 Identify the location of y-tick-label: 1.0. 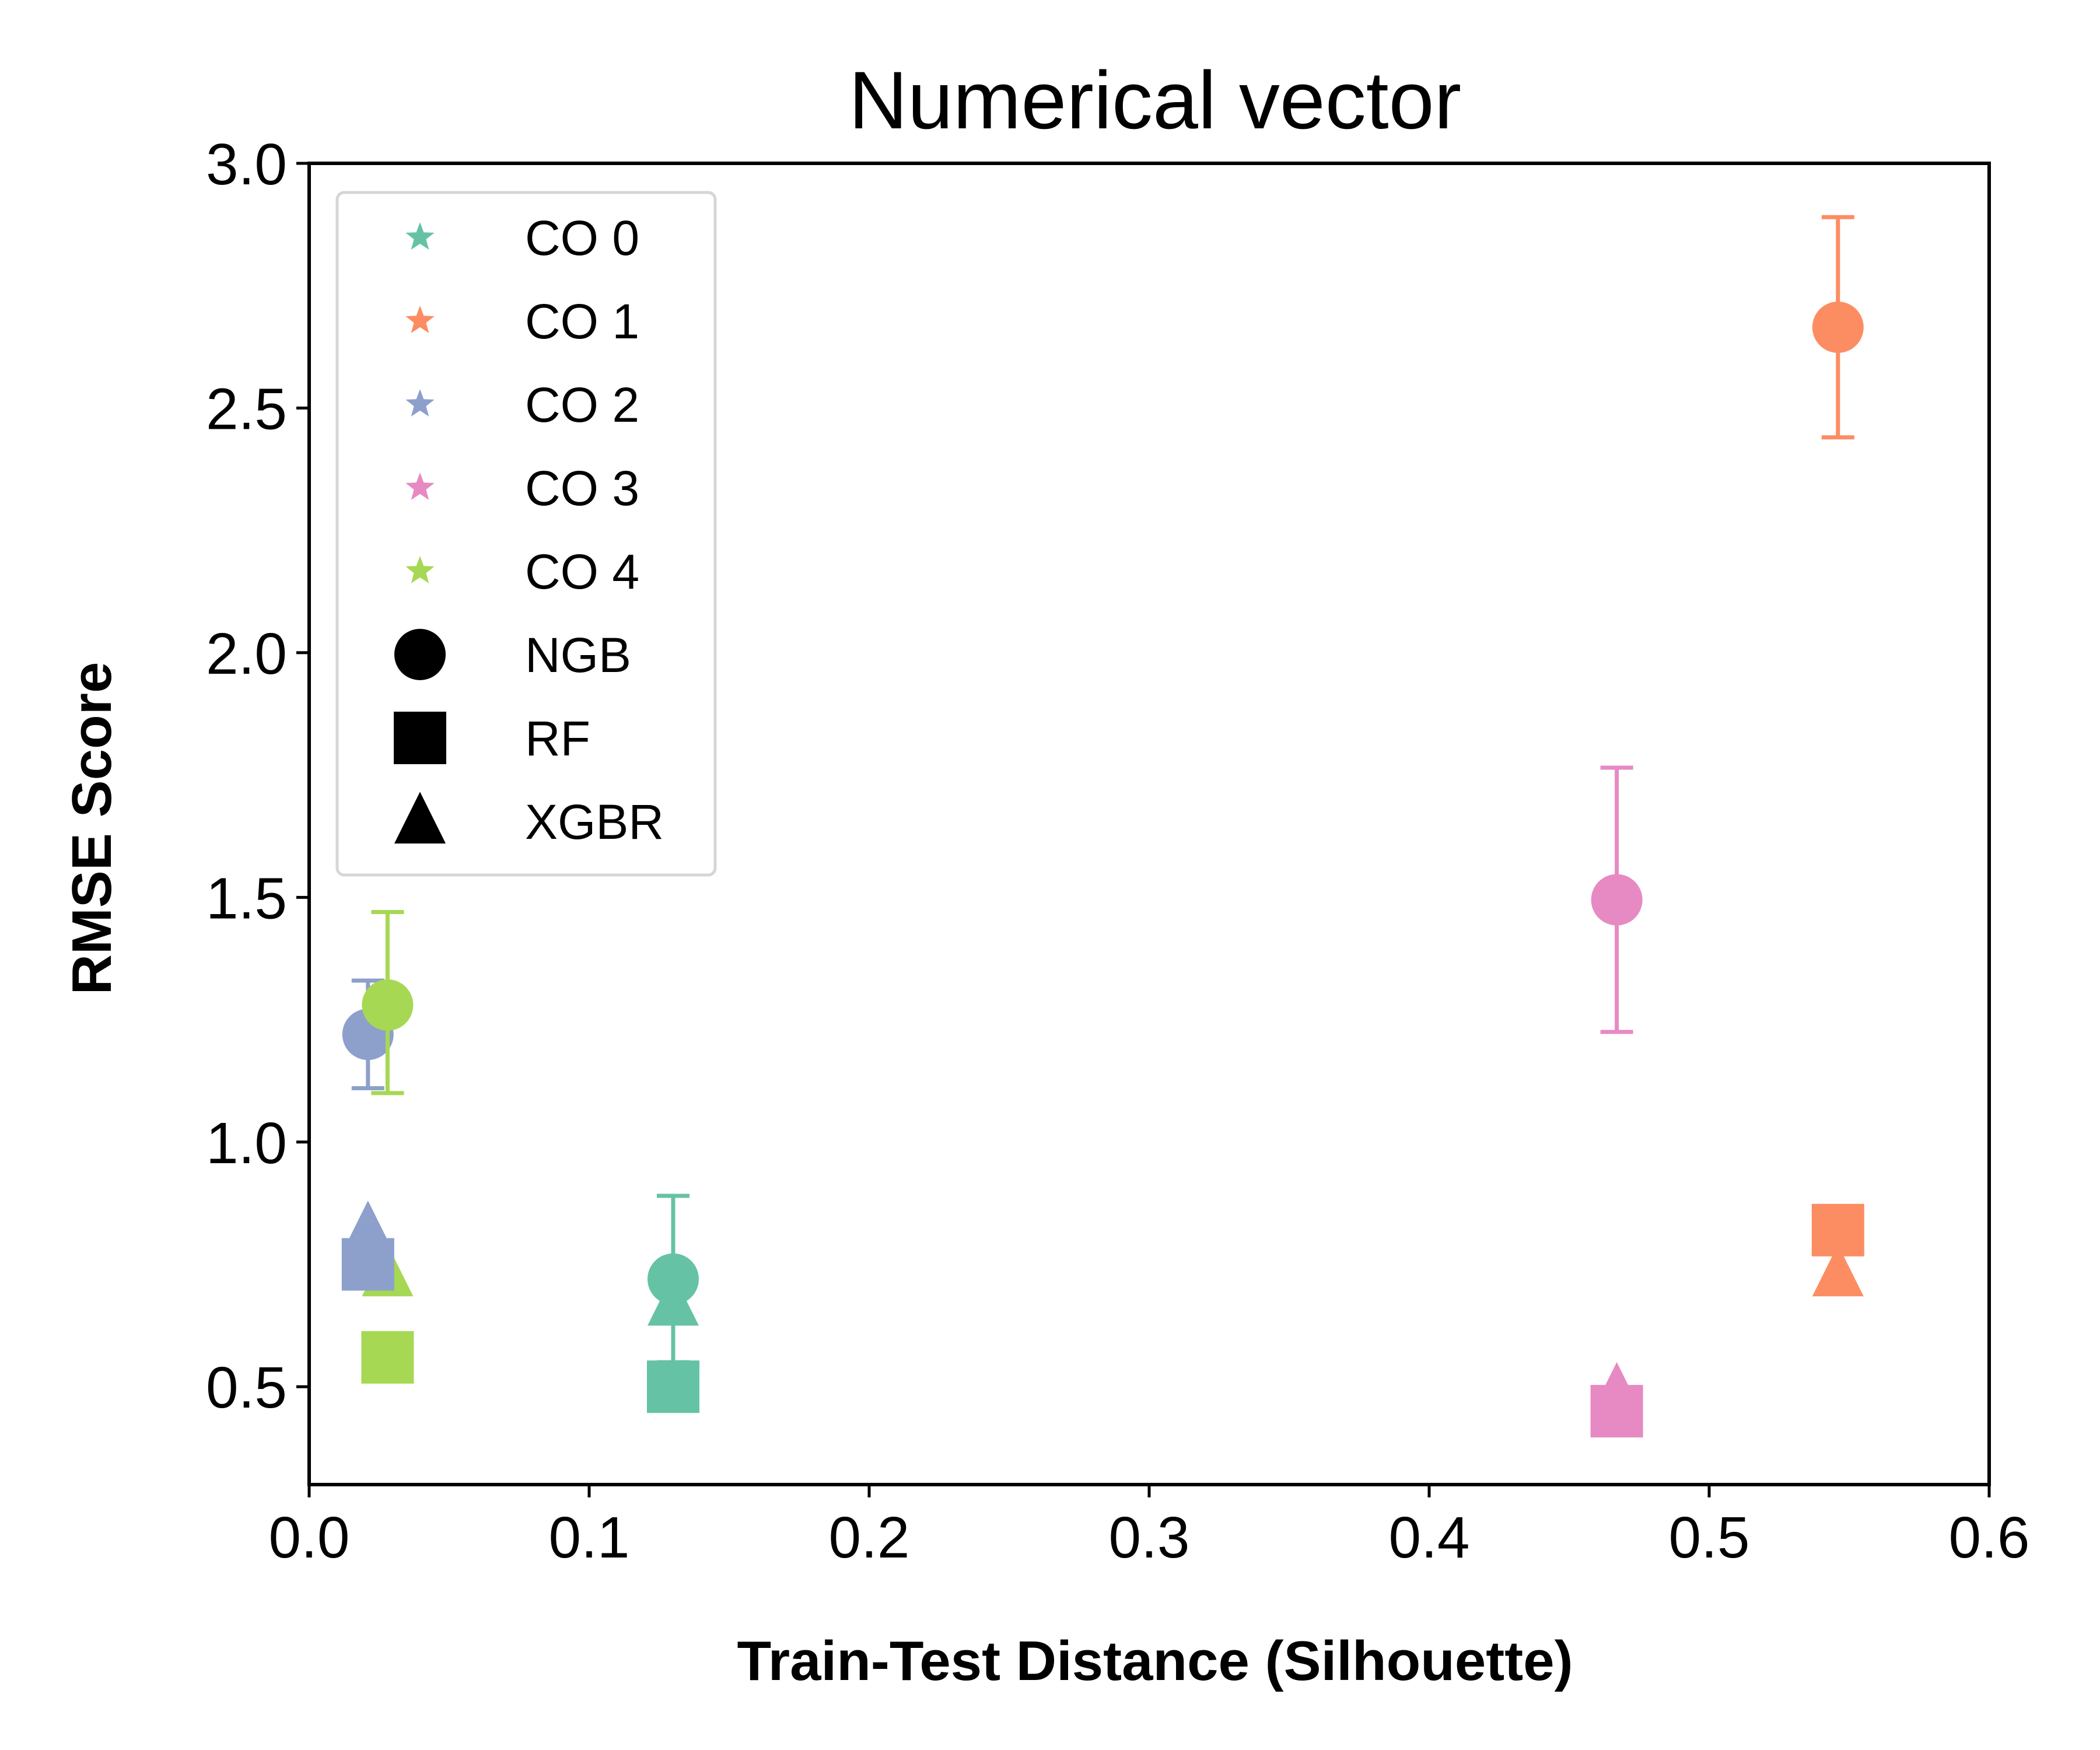
(246, 1143).